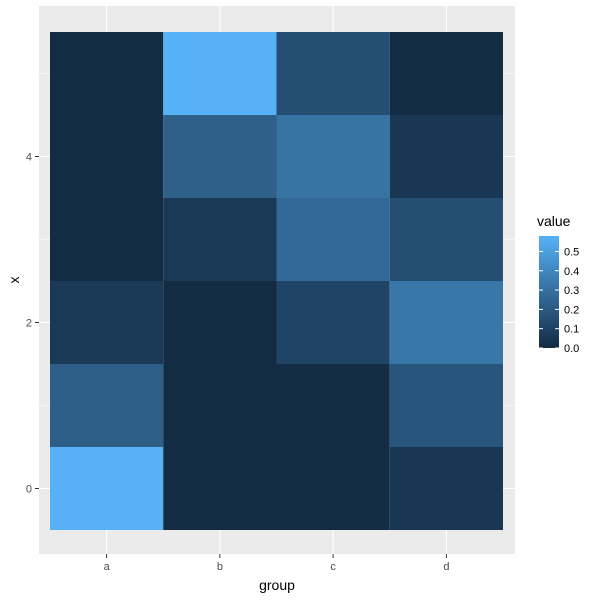 The width and height of the screenshot is (600, 600). Describe the element at coordinates (571, 310) in the screenshot. I see `legend-label: 0.2` at that location.